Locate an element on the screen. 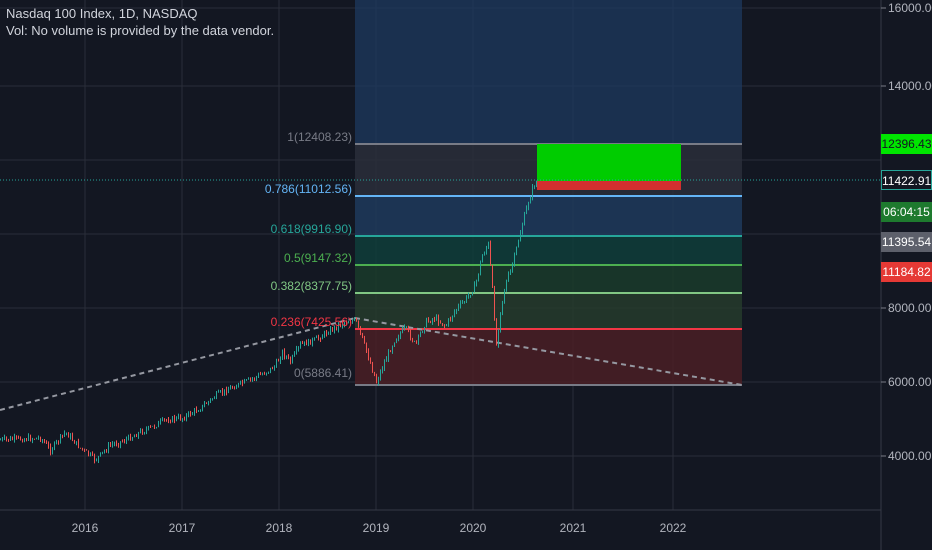 The height and width of the screenshot is (550, 932). time-tick-label: 2018 is located at coordinates (279, 528).